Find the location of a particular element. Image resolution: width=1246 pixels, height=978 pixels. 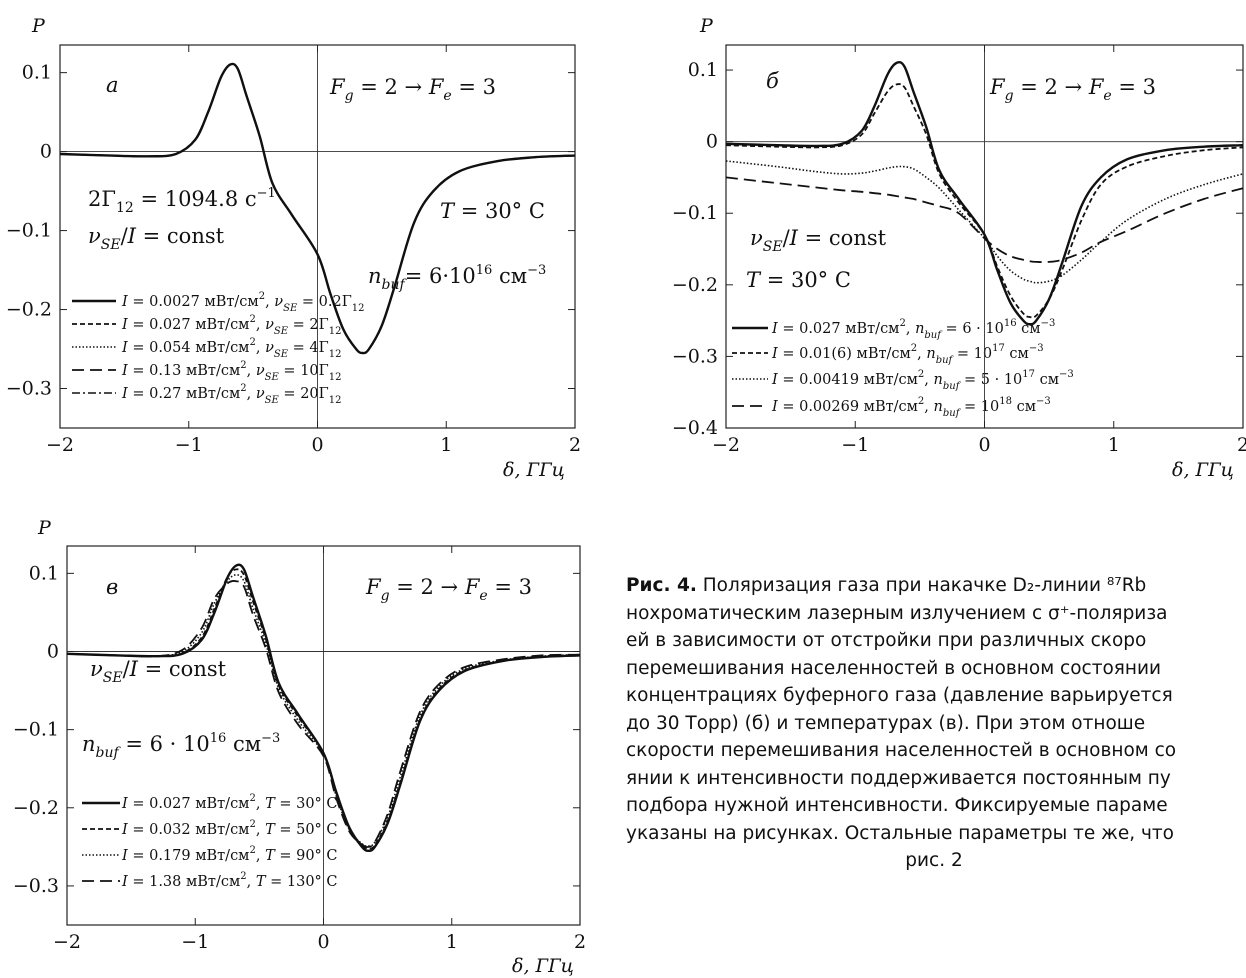

legend-entry: I = 0.27 мВт/см2, νSE = 20Γ12 is located at coordinates (206, 394).